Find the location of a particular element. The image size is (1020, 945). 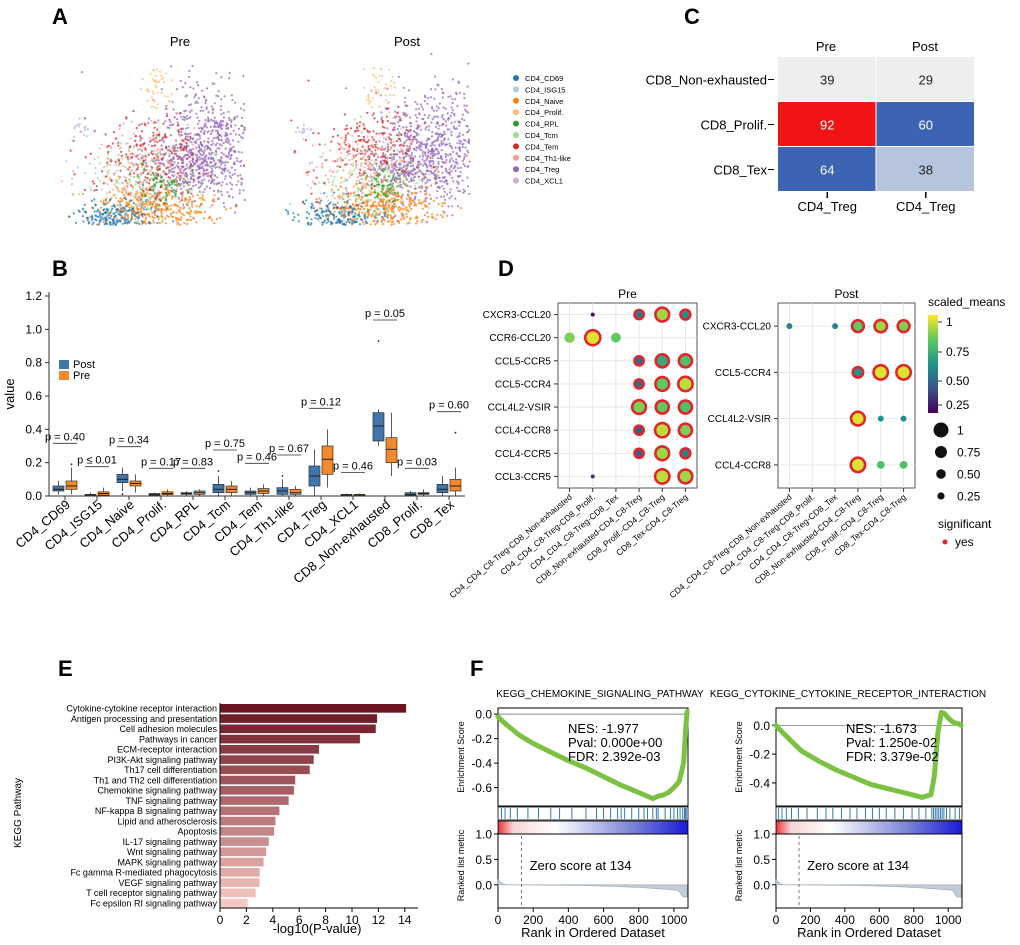

nes-label: NES: -1.977 is located at coordinates (603, 728).